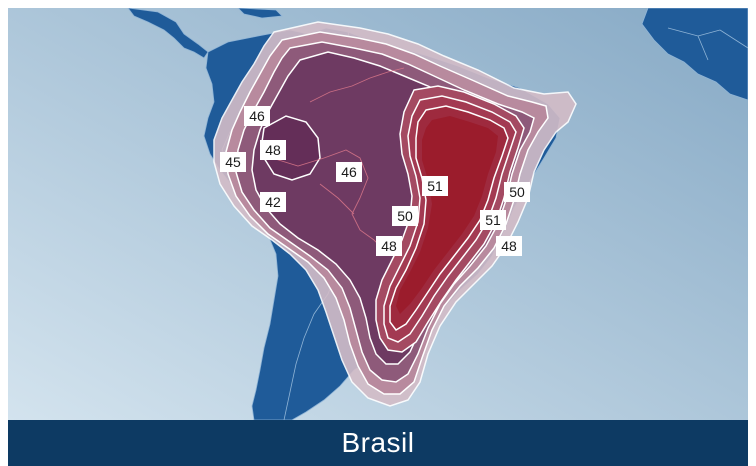  I want to click on region-title-bar: Brasil, so click(378, 443).